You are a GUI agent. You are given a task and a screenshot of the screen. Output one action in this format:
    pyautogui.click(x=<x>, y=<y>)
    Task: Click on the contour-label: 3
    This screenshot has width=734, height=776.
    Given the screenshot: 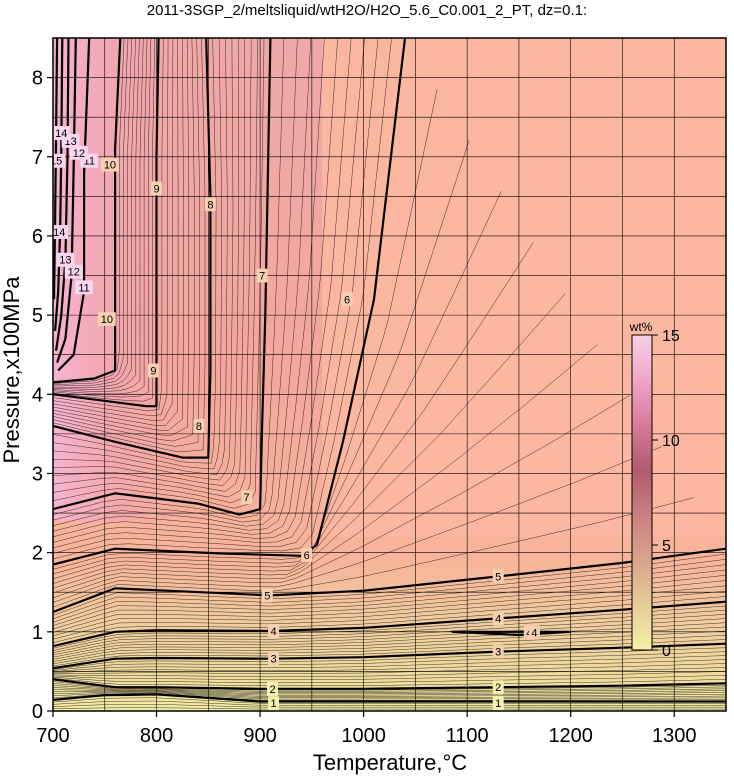 What is the action you would take?
    pyautogui.click(x=498, y=651)
    